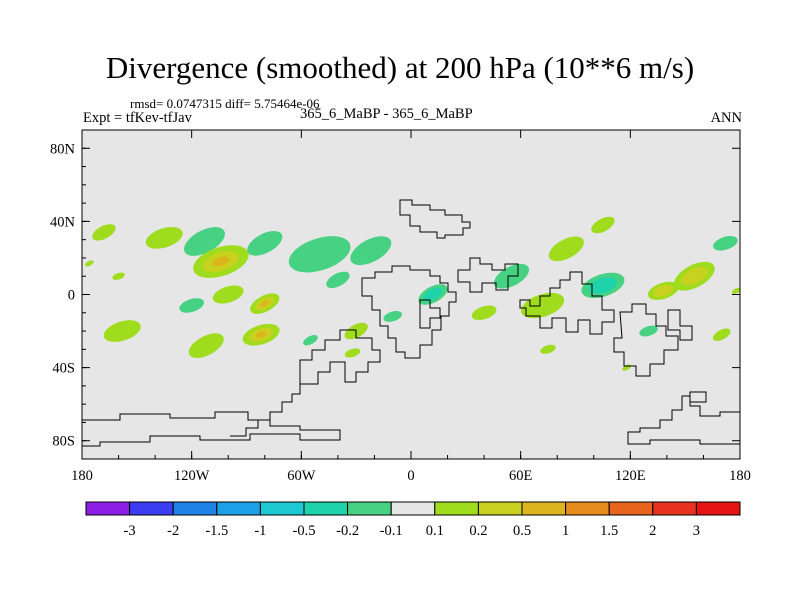  Describe the element at coordinates (347, 531) in the screenshot. I see `colorbar-label: -0.2` at that location.